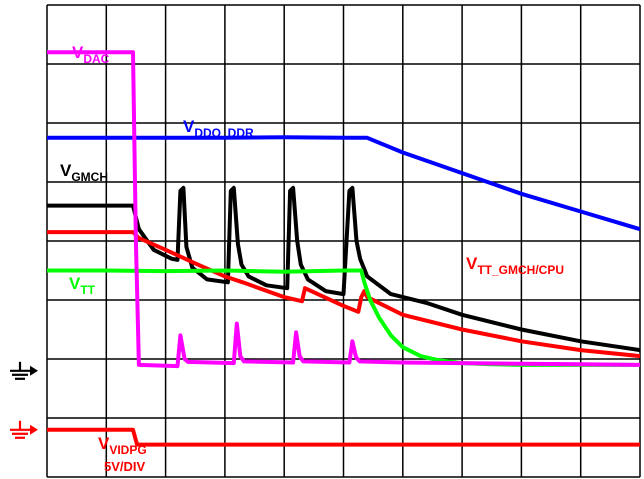 The height and width of the screenshot is (479, 644). Describe the element at coordinates (84, 172) in the screenshot. I see `vgmch-label: VGMCH` at that location.